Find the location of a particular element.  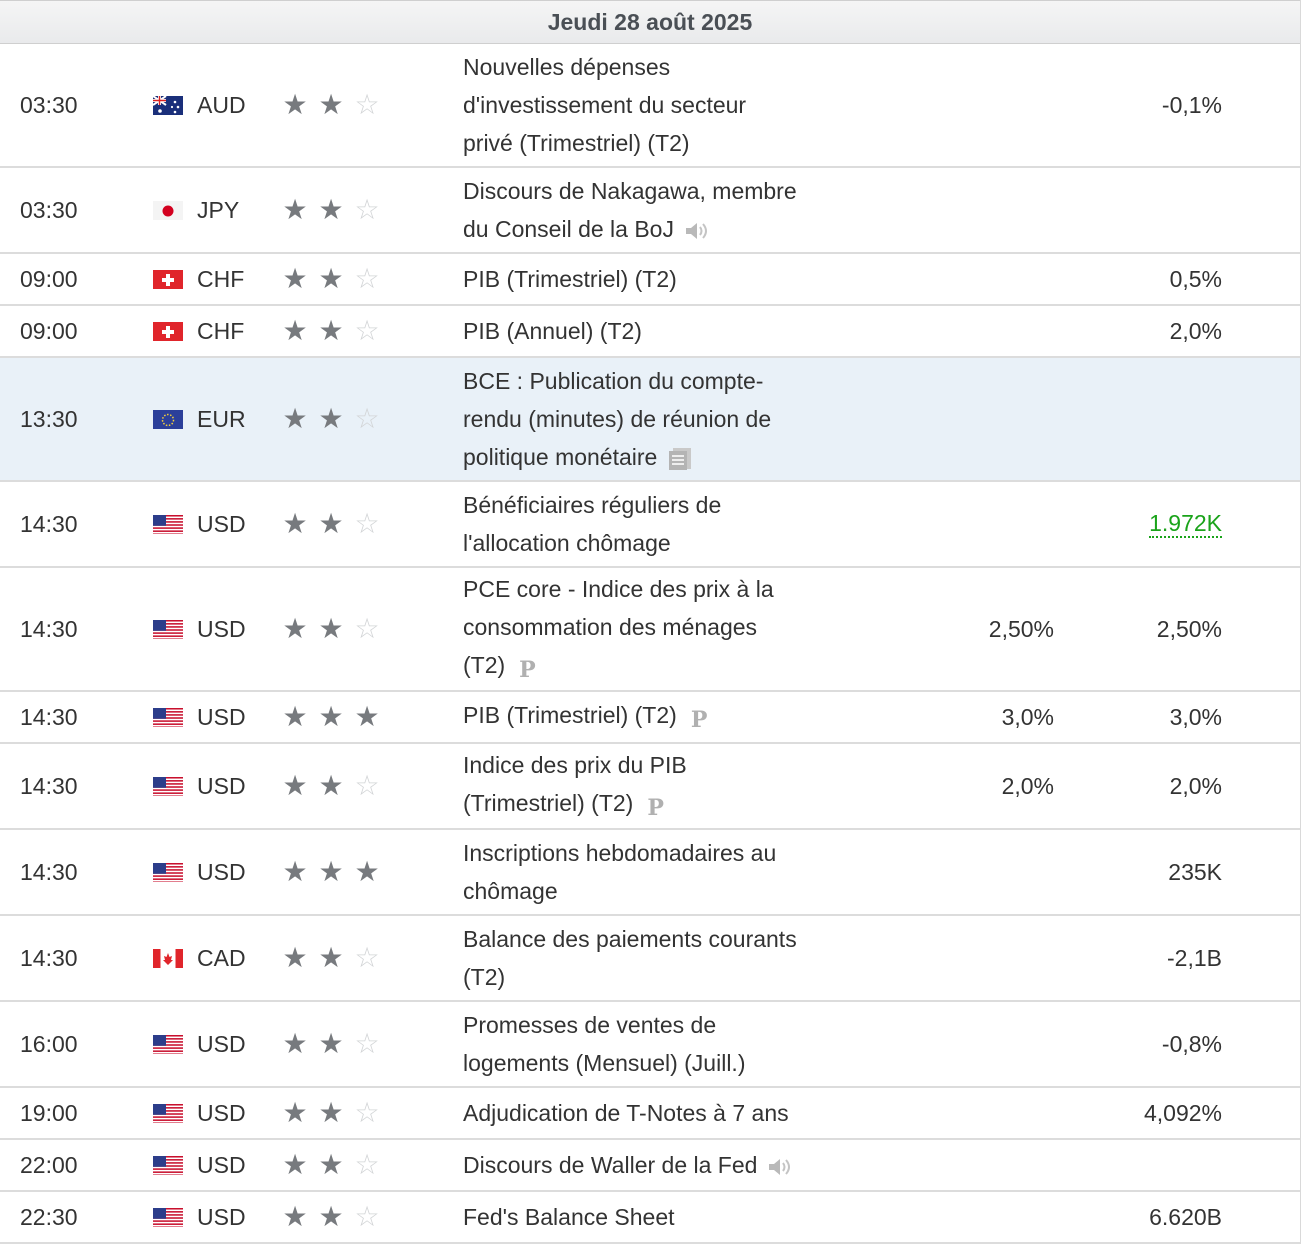

event-title-line: Fed's Balance Sheet is located at coordinates (643, 1217).